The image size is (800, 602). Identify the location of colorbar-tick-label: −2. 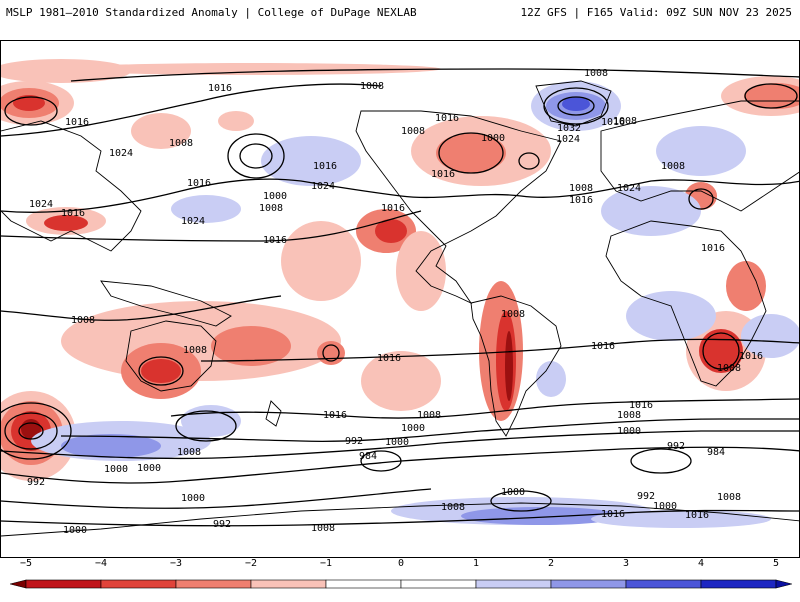
(251, 563).